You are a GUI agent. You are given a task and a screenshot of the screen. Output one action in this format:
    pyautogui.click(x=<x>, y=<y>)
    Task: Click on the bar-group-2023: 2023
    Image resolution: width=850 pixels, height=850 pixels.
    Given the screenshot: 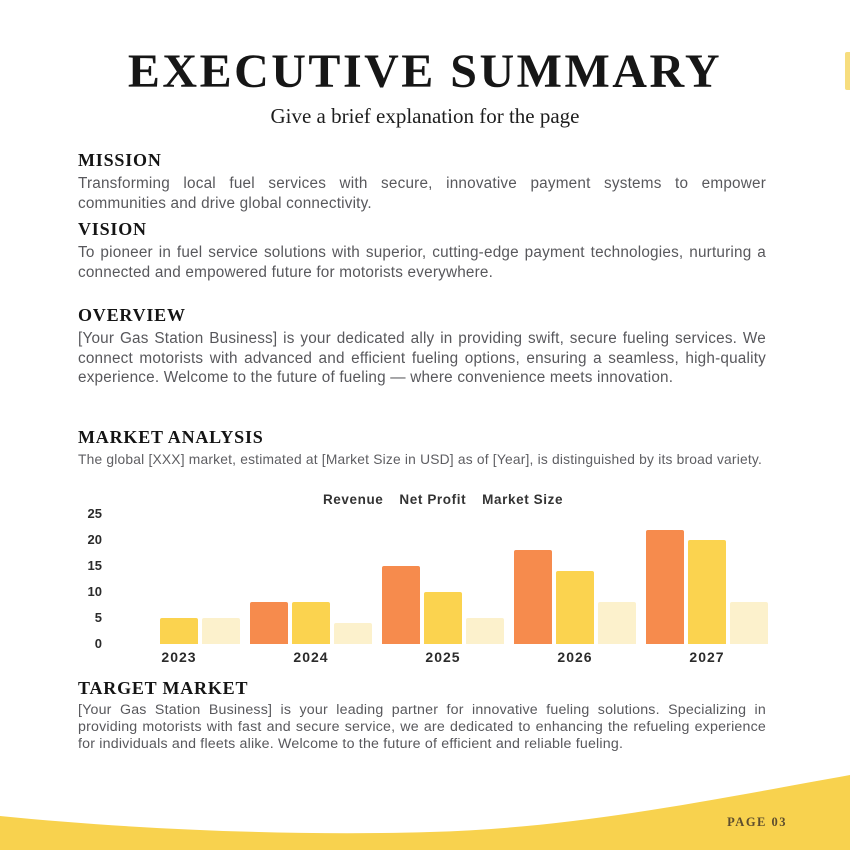 What is the action you would take?
    pyautogui.click(x=179, y=589)
    